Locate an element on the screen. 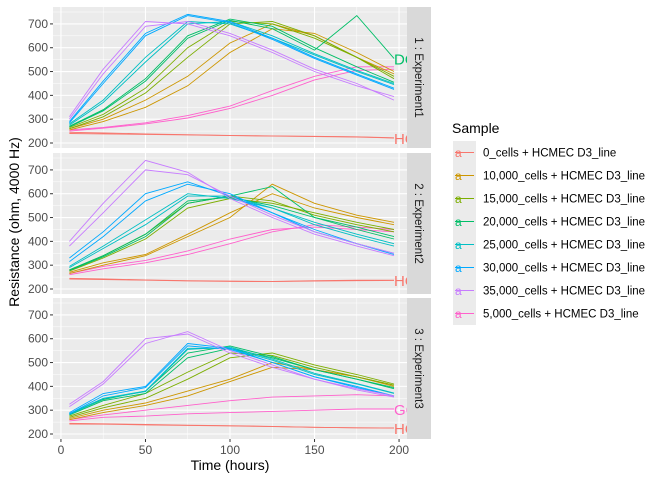 This screenshot has width=672, height=485. strip-label: 3 : Experiment3 is located at coordinates (418, 368).